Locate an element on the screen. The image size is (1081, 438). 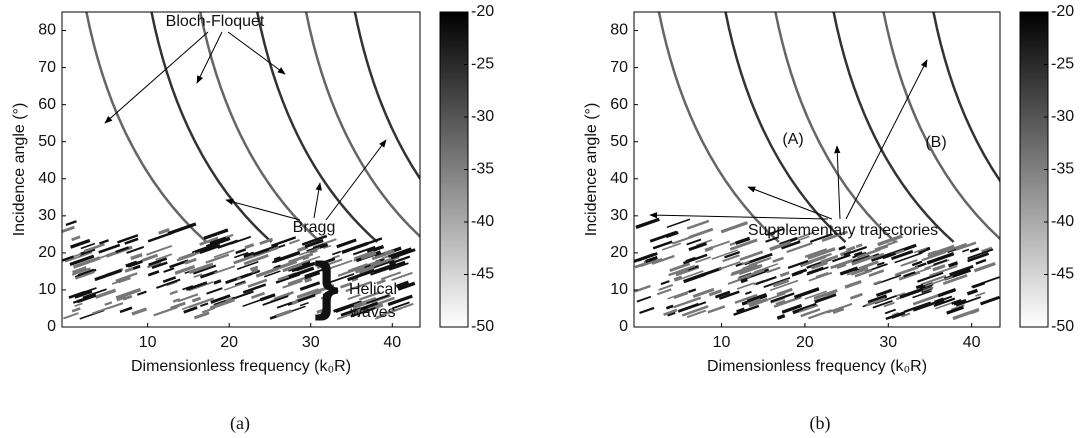
y-axis-label: Incidence angle (°) is located at coordinates (19, 170).